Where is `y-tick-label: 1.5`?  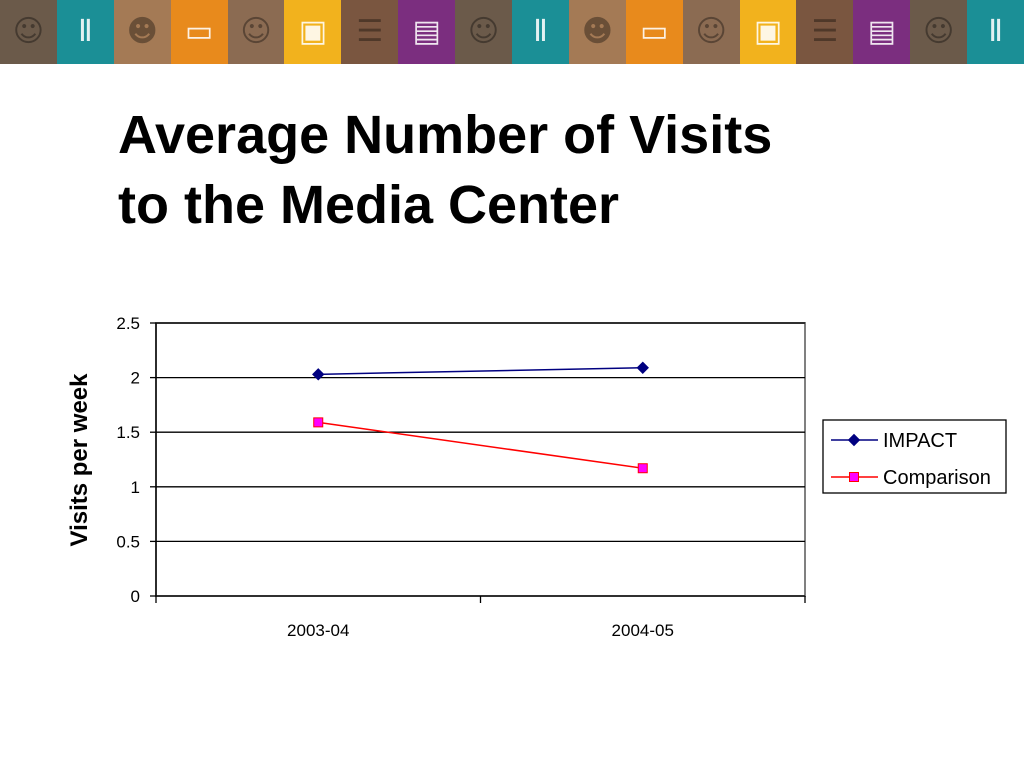 y-tick-label: 1.5 is located at coordinates (128, 432).